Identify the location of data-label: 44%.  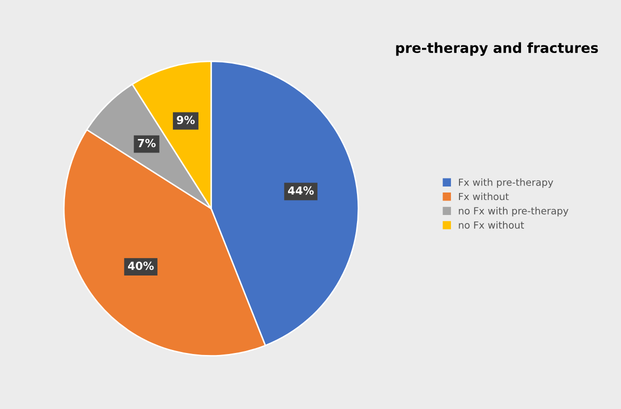
(301, 190).